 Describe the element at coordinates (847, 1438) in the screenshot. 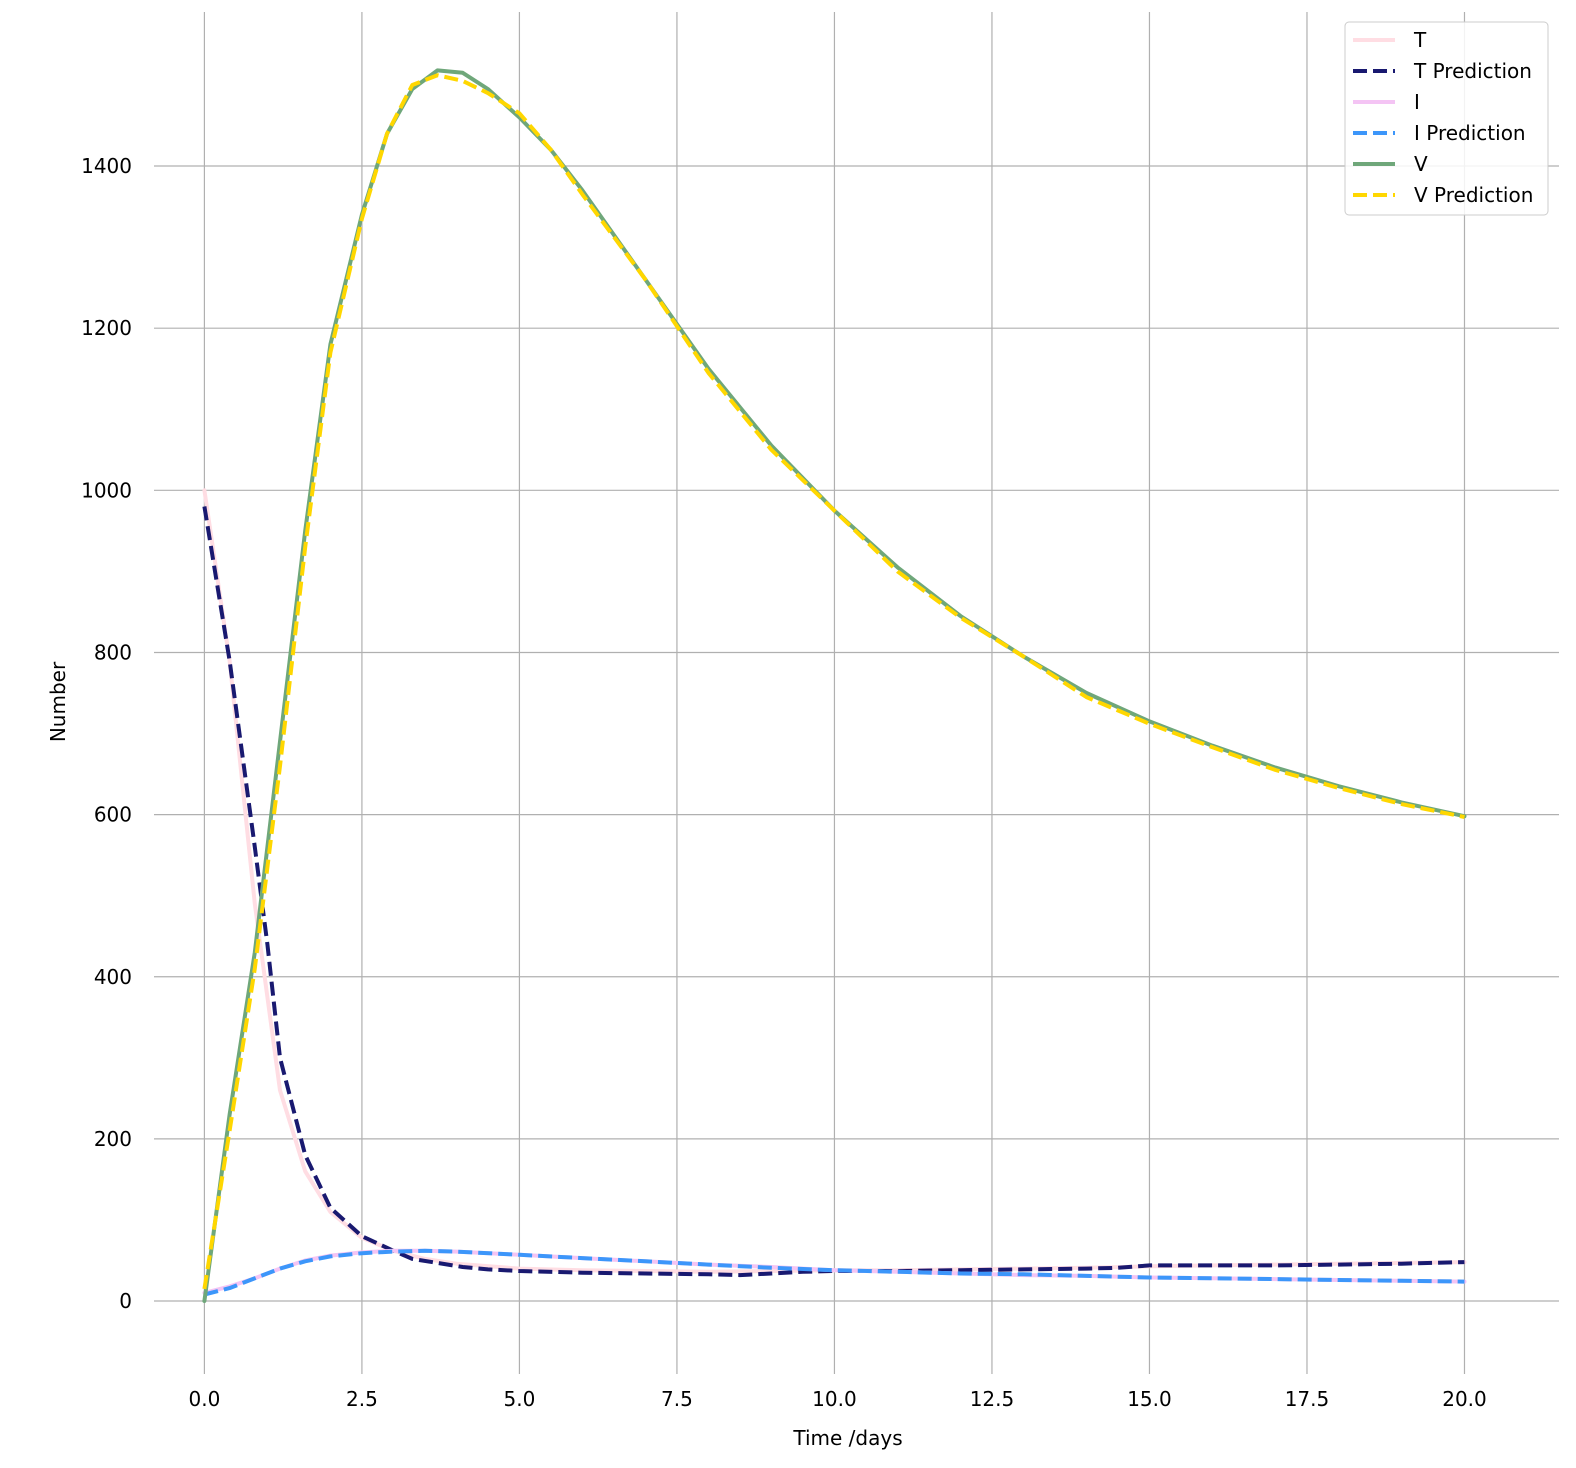

I see `x-axis-label: Time /days` at that location.